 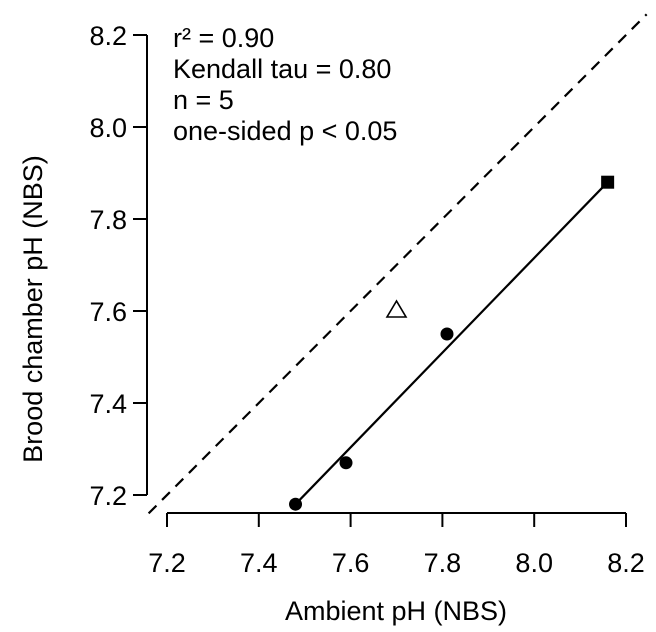 I want to click on x-tick-label-7.6: 7.6, so click(x=351, y=563).